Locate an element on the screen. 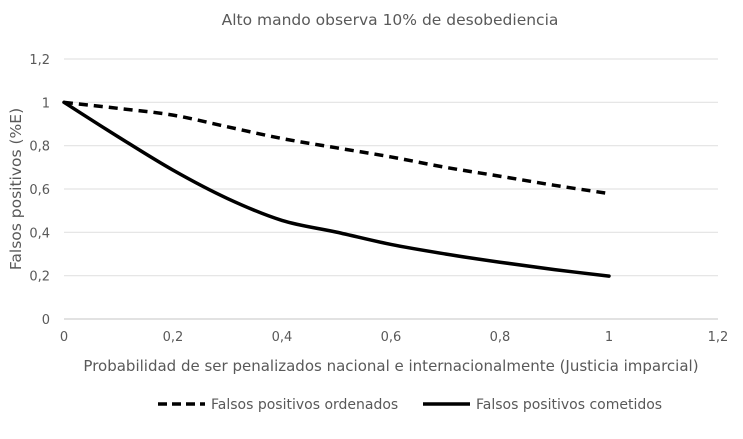  y-tick-label: 0,8 is located at coordinates (39, 147).